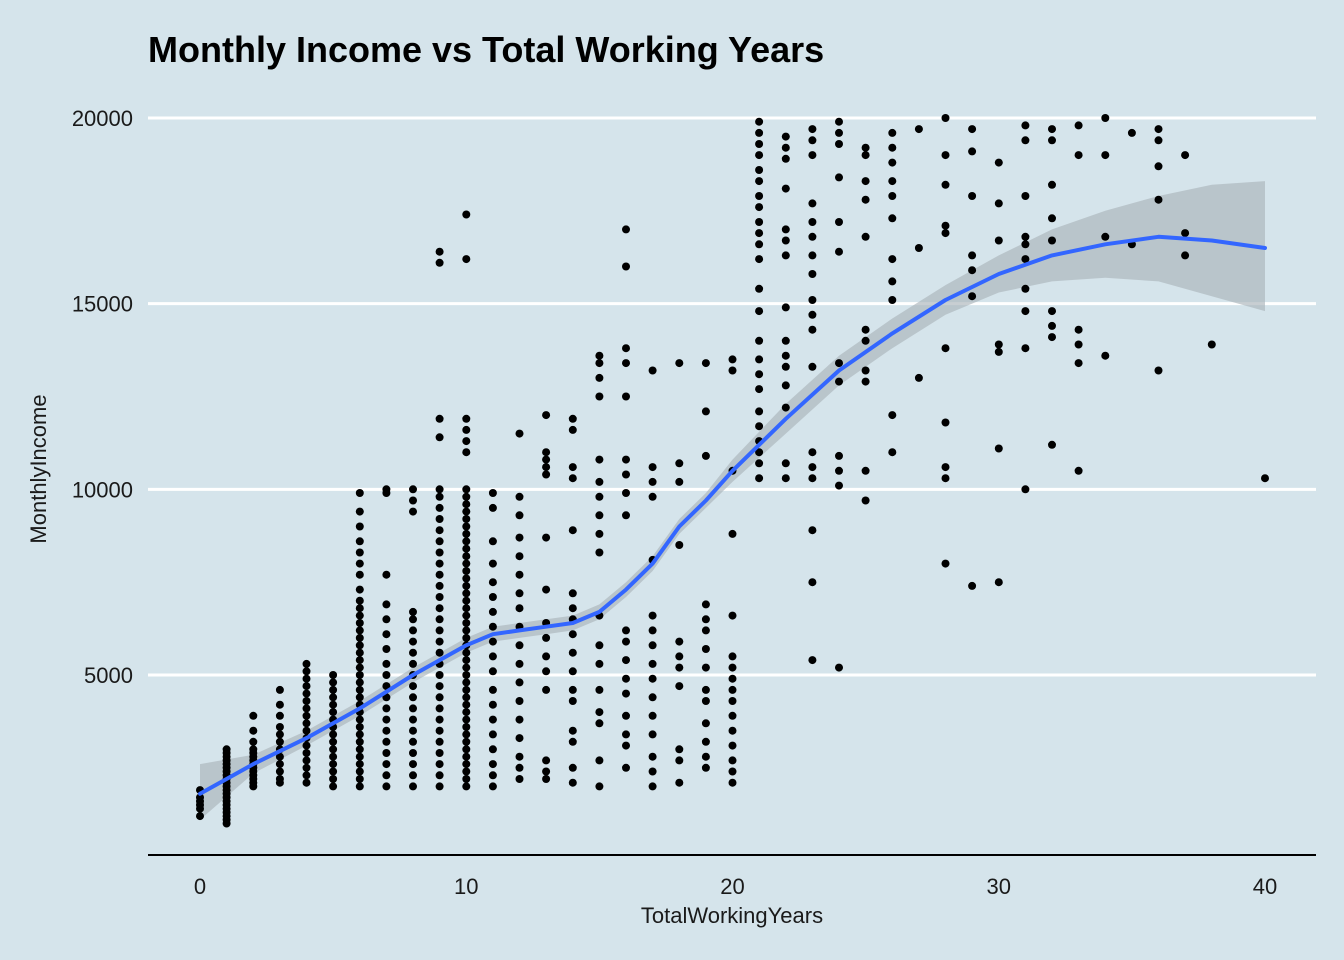 The image size is (1344, 960). Describe the element at coordinates (200, 886) in the screenshot. I see `x-tick-label: 0` at that location.